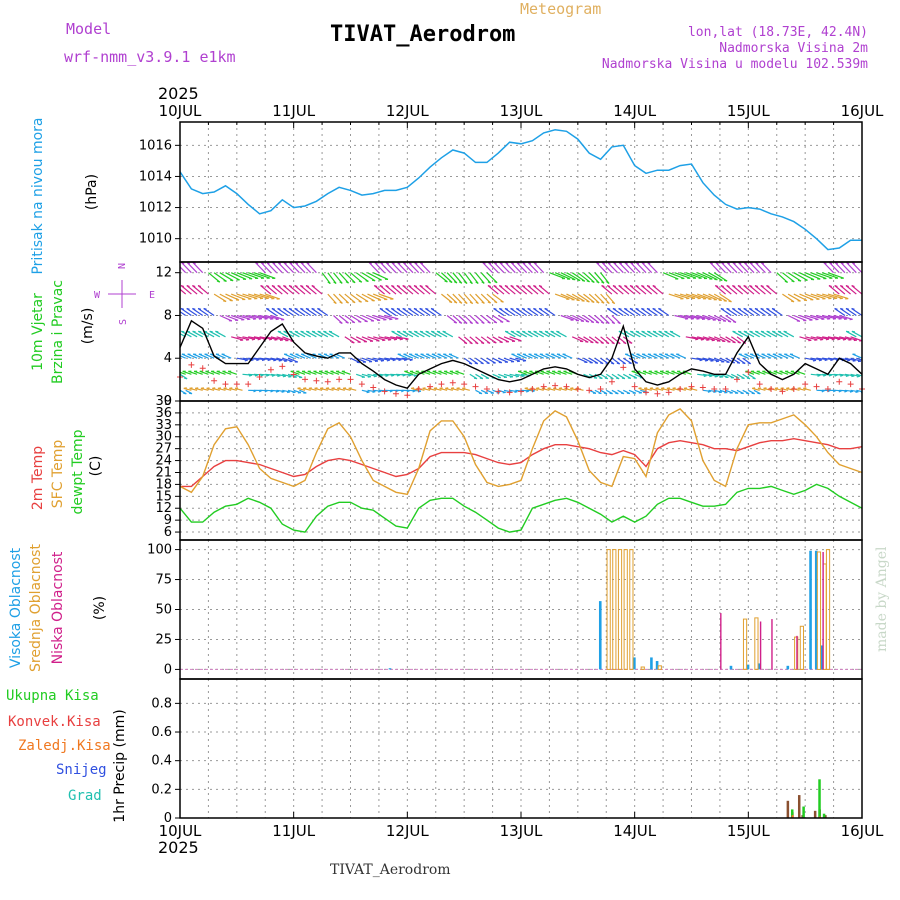  Describe the element at coordinates (521, 192) in the screenshot. I see `panel-frame` at that location.